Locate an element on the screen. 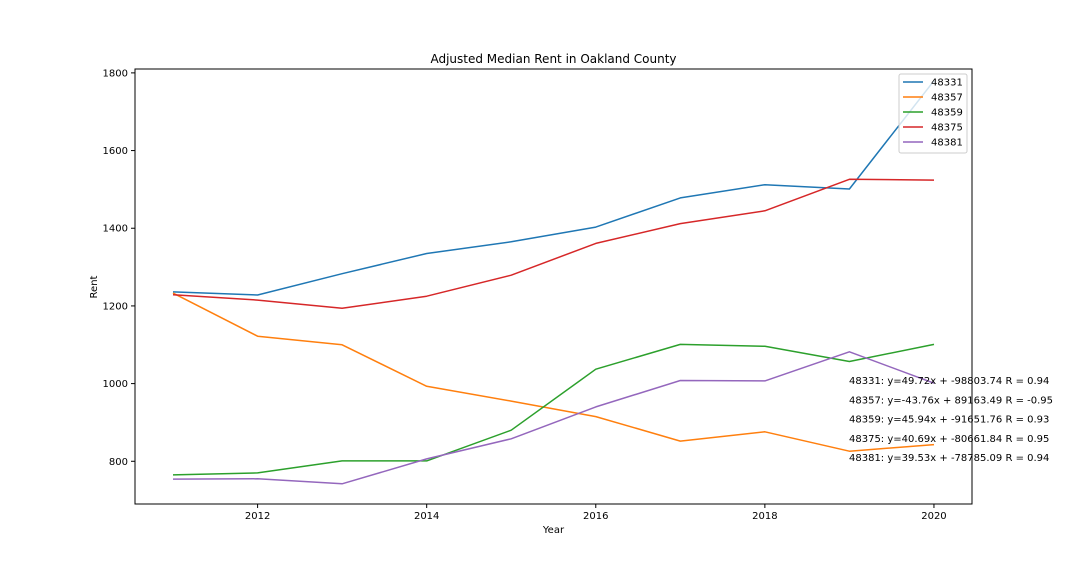 Image resolution: width=1080 pixels, height=576 pixels. y-tick-label: 1600 is located at coordinates (115, 151).